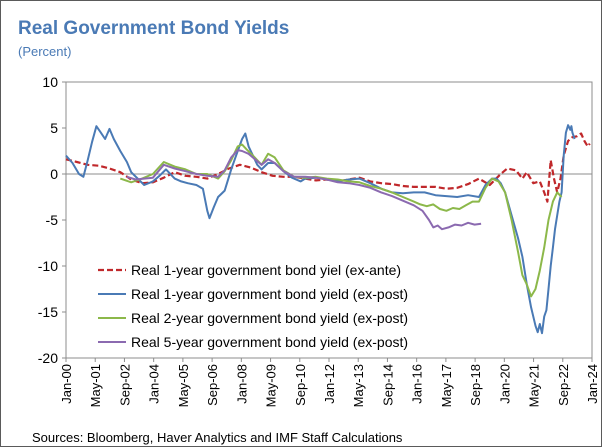 Image resolution: width=602 pixels, height=447 pixels. What do you see at coordinates (124, 385) in the screenshot?
I see `x-tick-label: Sep-02` at bounding box center [124, 385].